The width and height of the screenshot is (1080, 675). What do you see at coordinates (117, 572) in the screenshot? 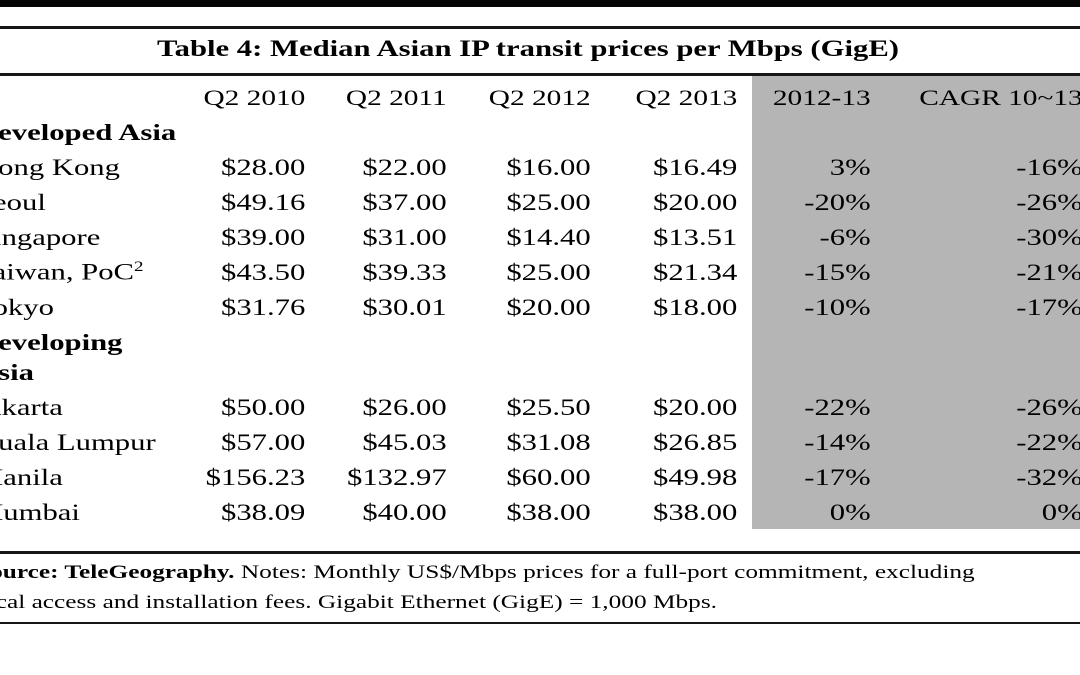
I see `source-label: Source: TeleGeography.` at bounding box center [117, 572].